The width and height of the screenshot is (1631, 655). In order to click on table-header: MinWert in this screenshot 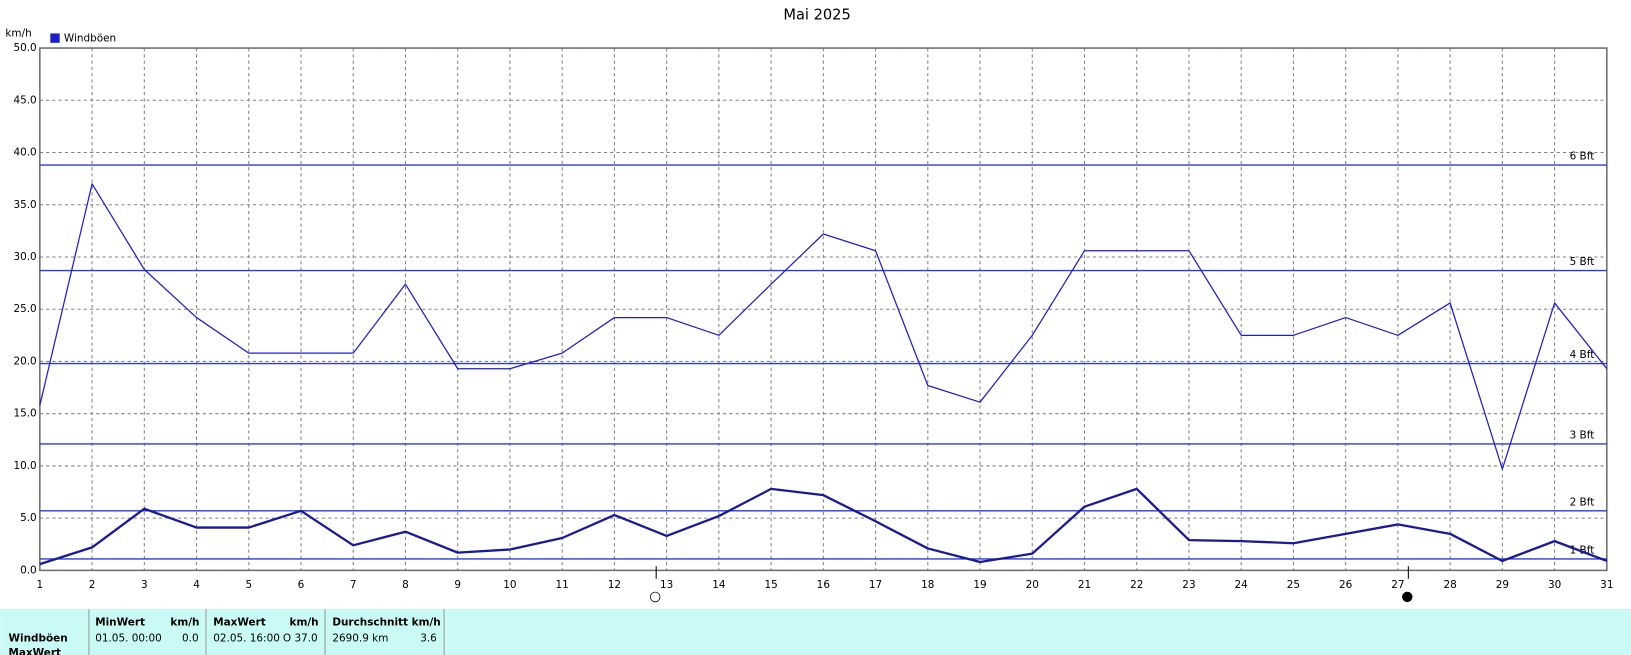, I will do `click(120, 623)`.